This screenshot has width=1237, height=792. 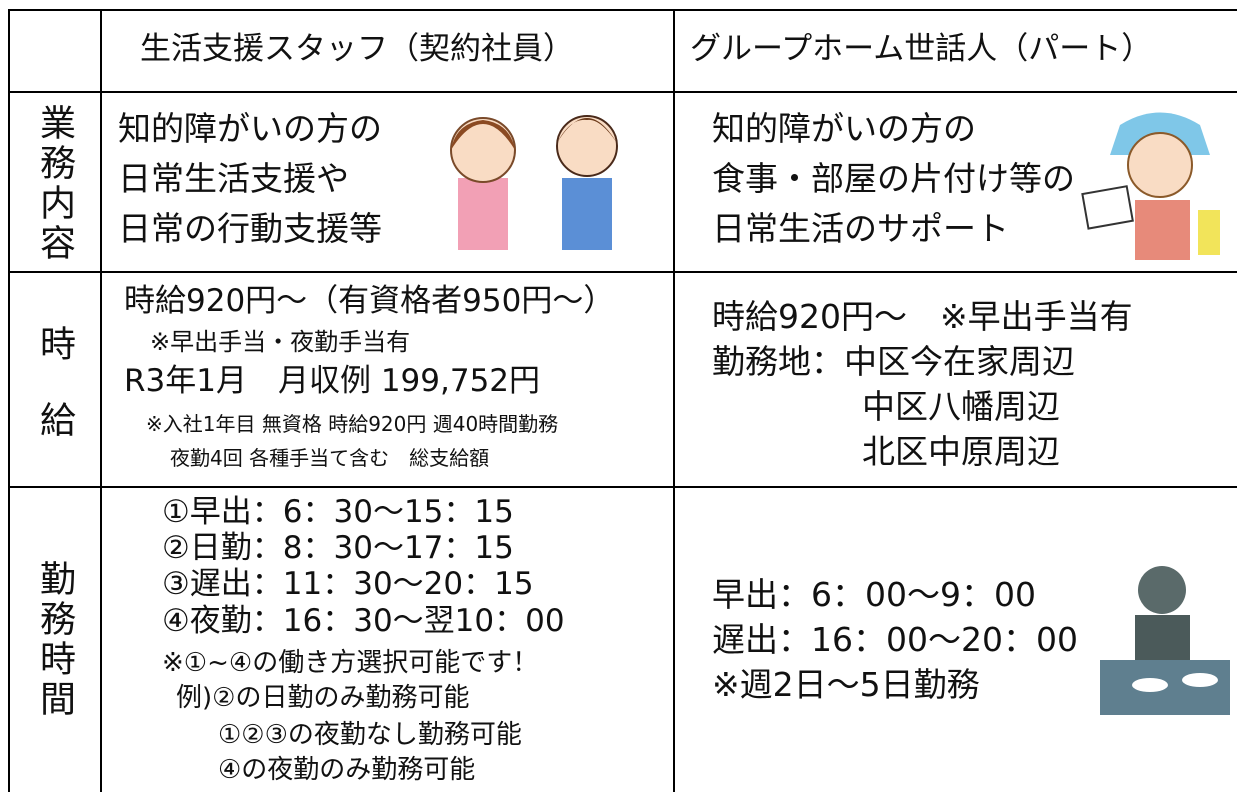 I want to click on cell-line: R3年1月 月収例 199,752円, so click(x=332, y=381).